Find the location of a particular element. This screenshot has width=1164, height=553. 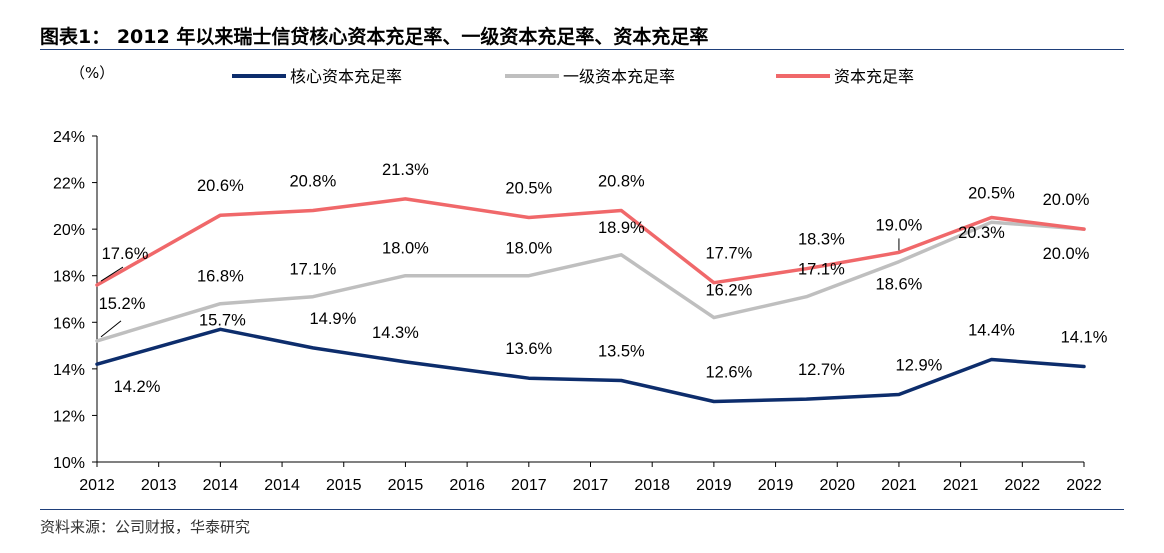

legend-entry: 核心资本充足率 is located at coordinates (346, 76).